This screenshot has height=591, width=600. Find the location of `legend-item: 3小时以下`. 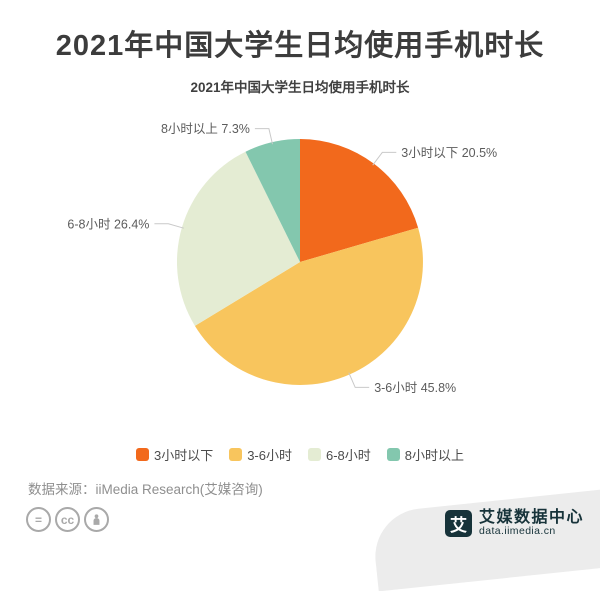

legend-item: 3小时以下 is located at coordinates (174, 454).